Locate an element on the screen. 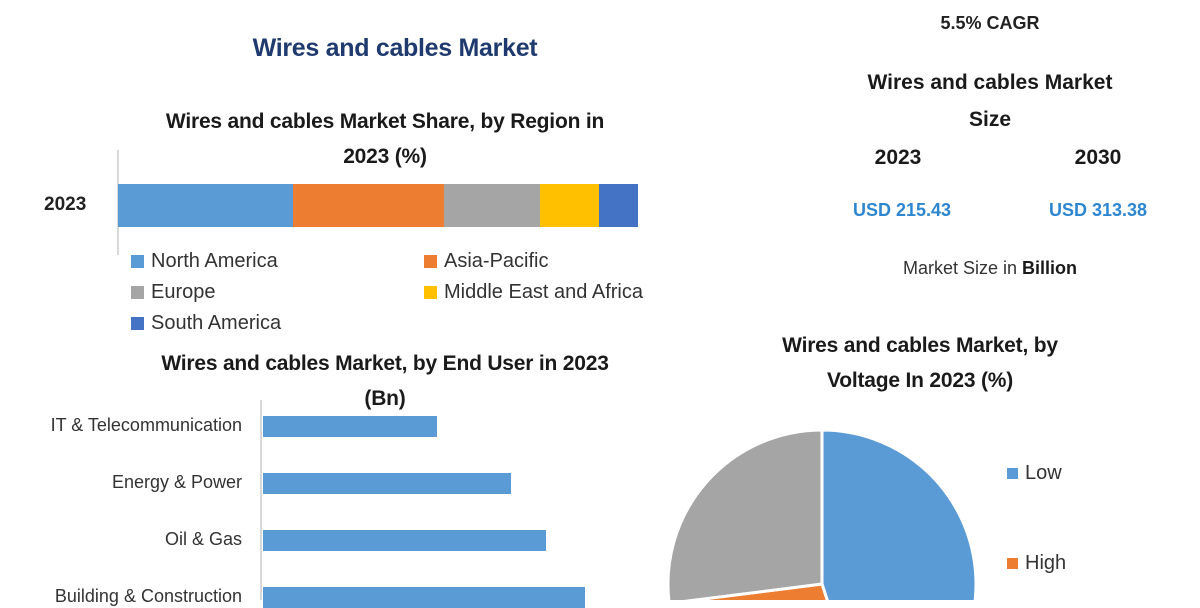 This screenshot has width=1200, height=608. legend-label: Europe is located at coordinates (183, 292).